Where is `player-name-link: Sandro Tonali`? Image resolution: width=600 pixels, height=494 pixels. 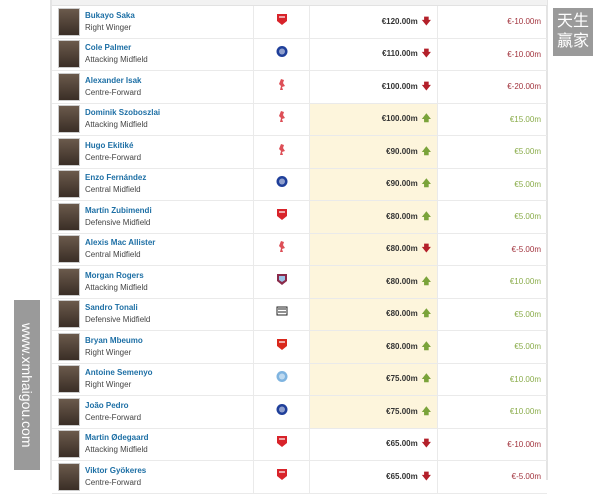 player-name-link: Sandro Tonali is located at coordinates (111, 308).